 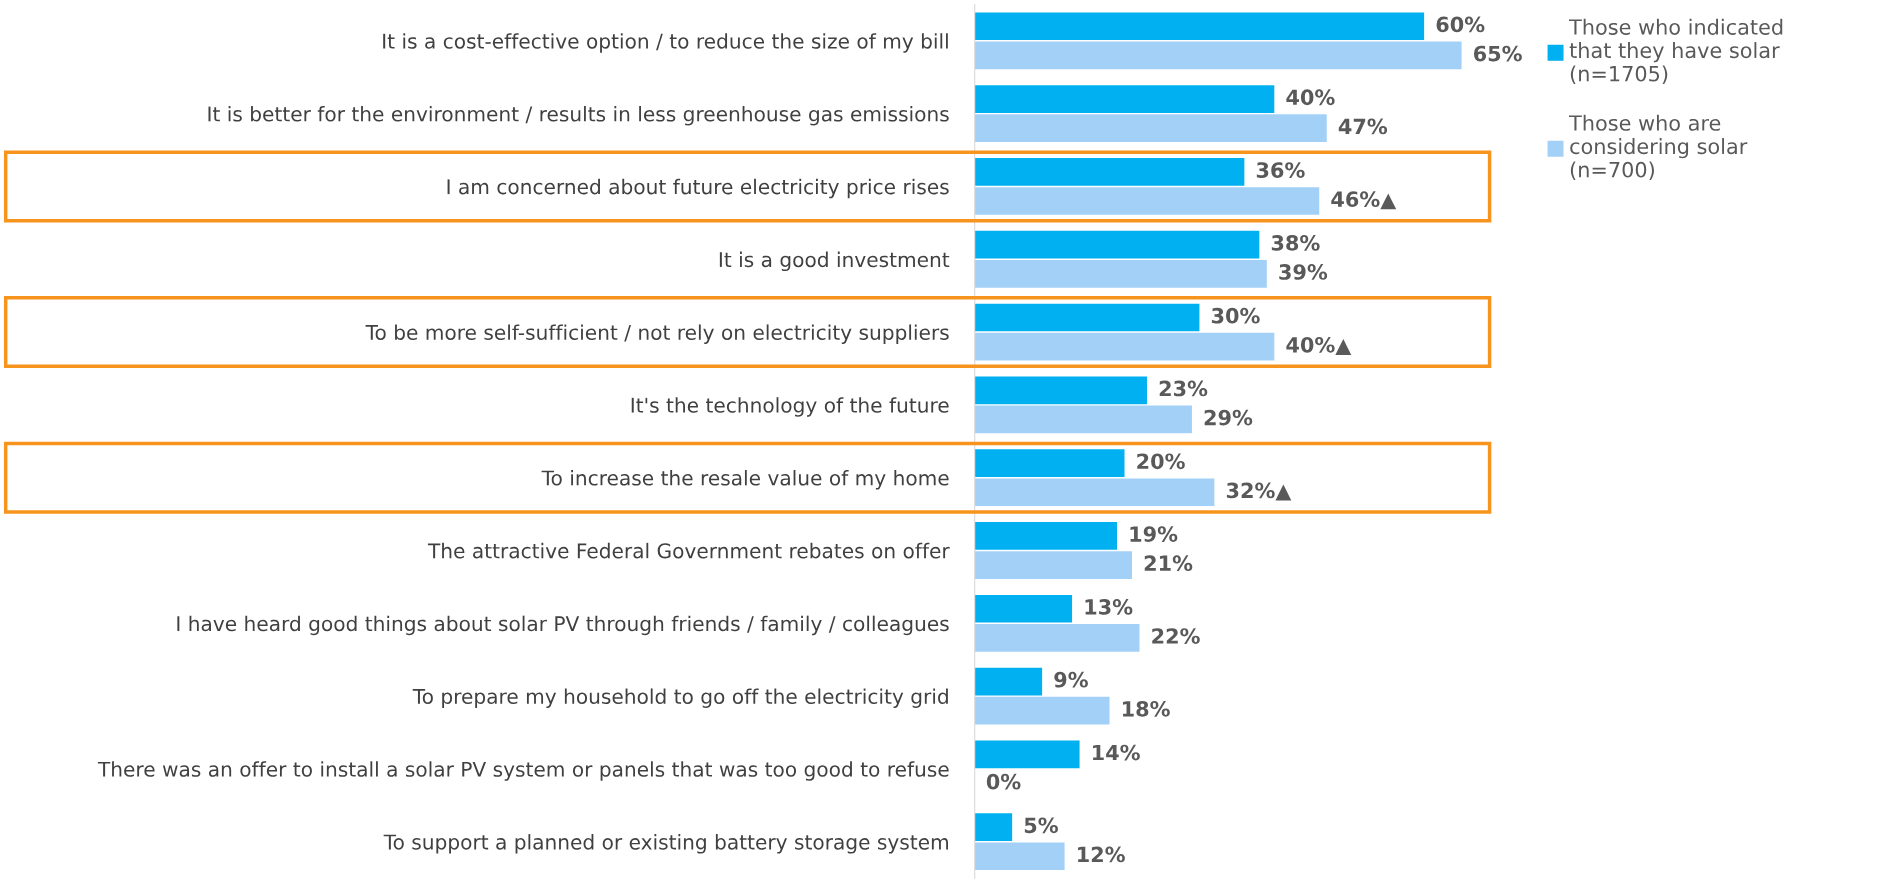 I want to click on y-tick-label: The attractive Federal Government rebates on offer, so click(x=688, y=550).